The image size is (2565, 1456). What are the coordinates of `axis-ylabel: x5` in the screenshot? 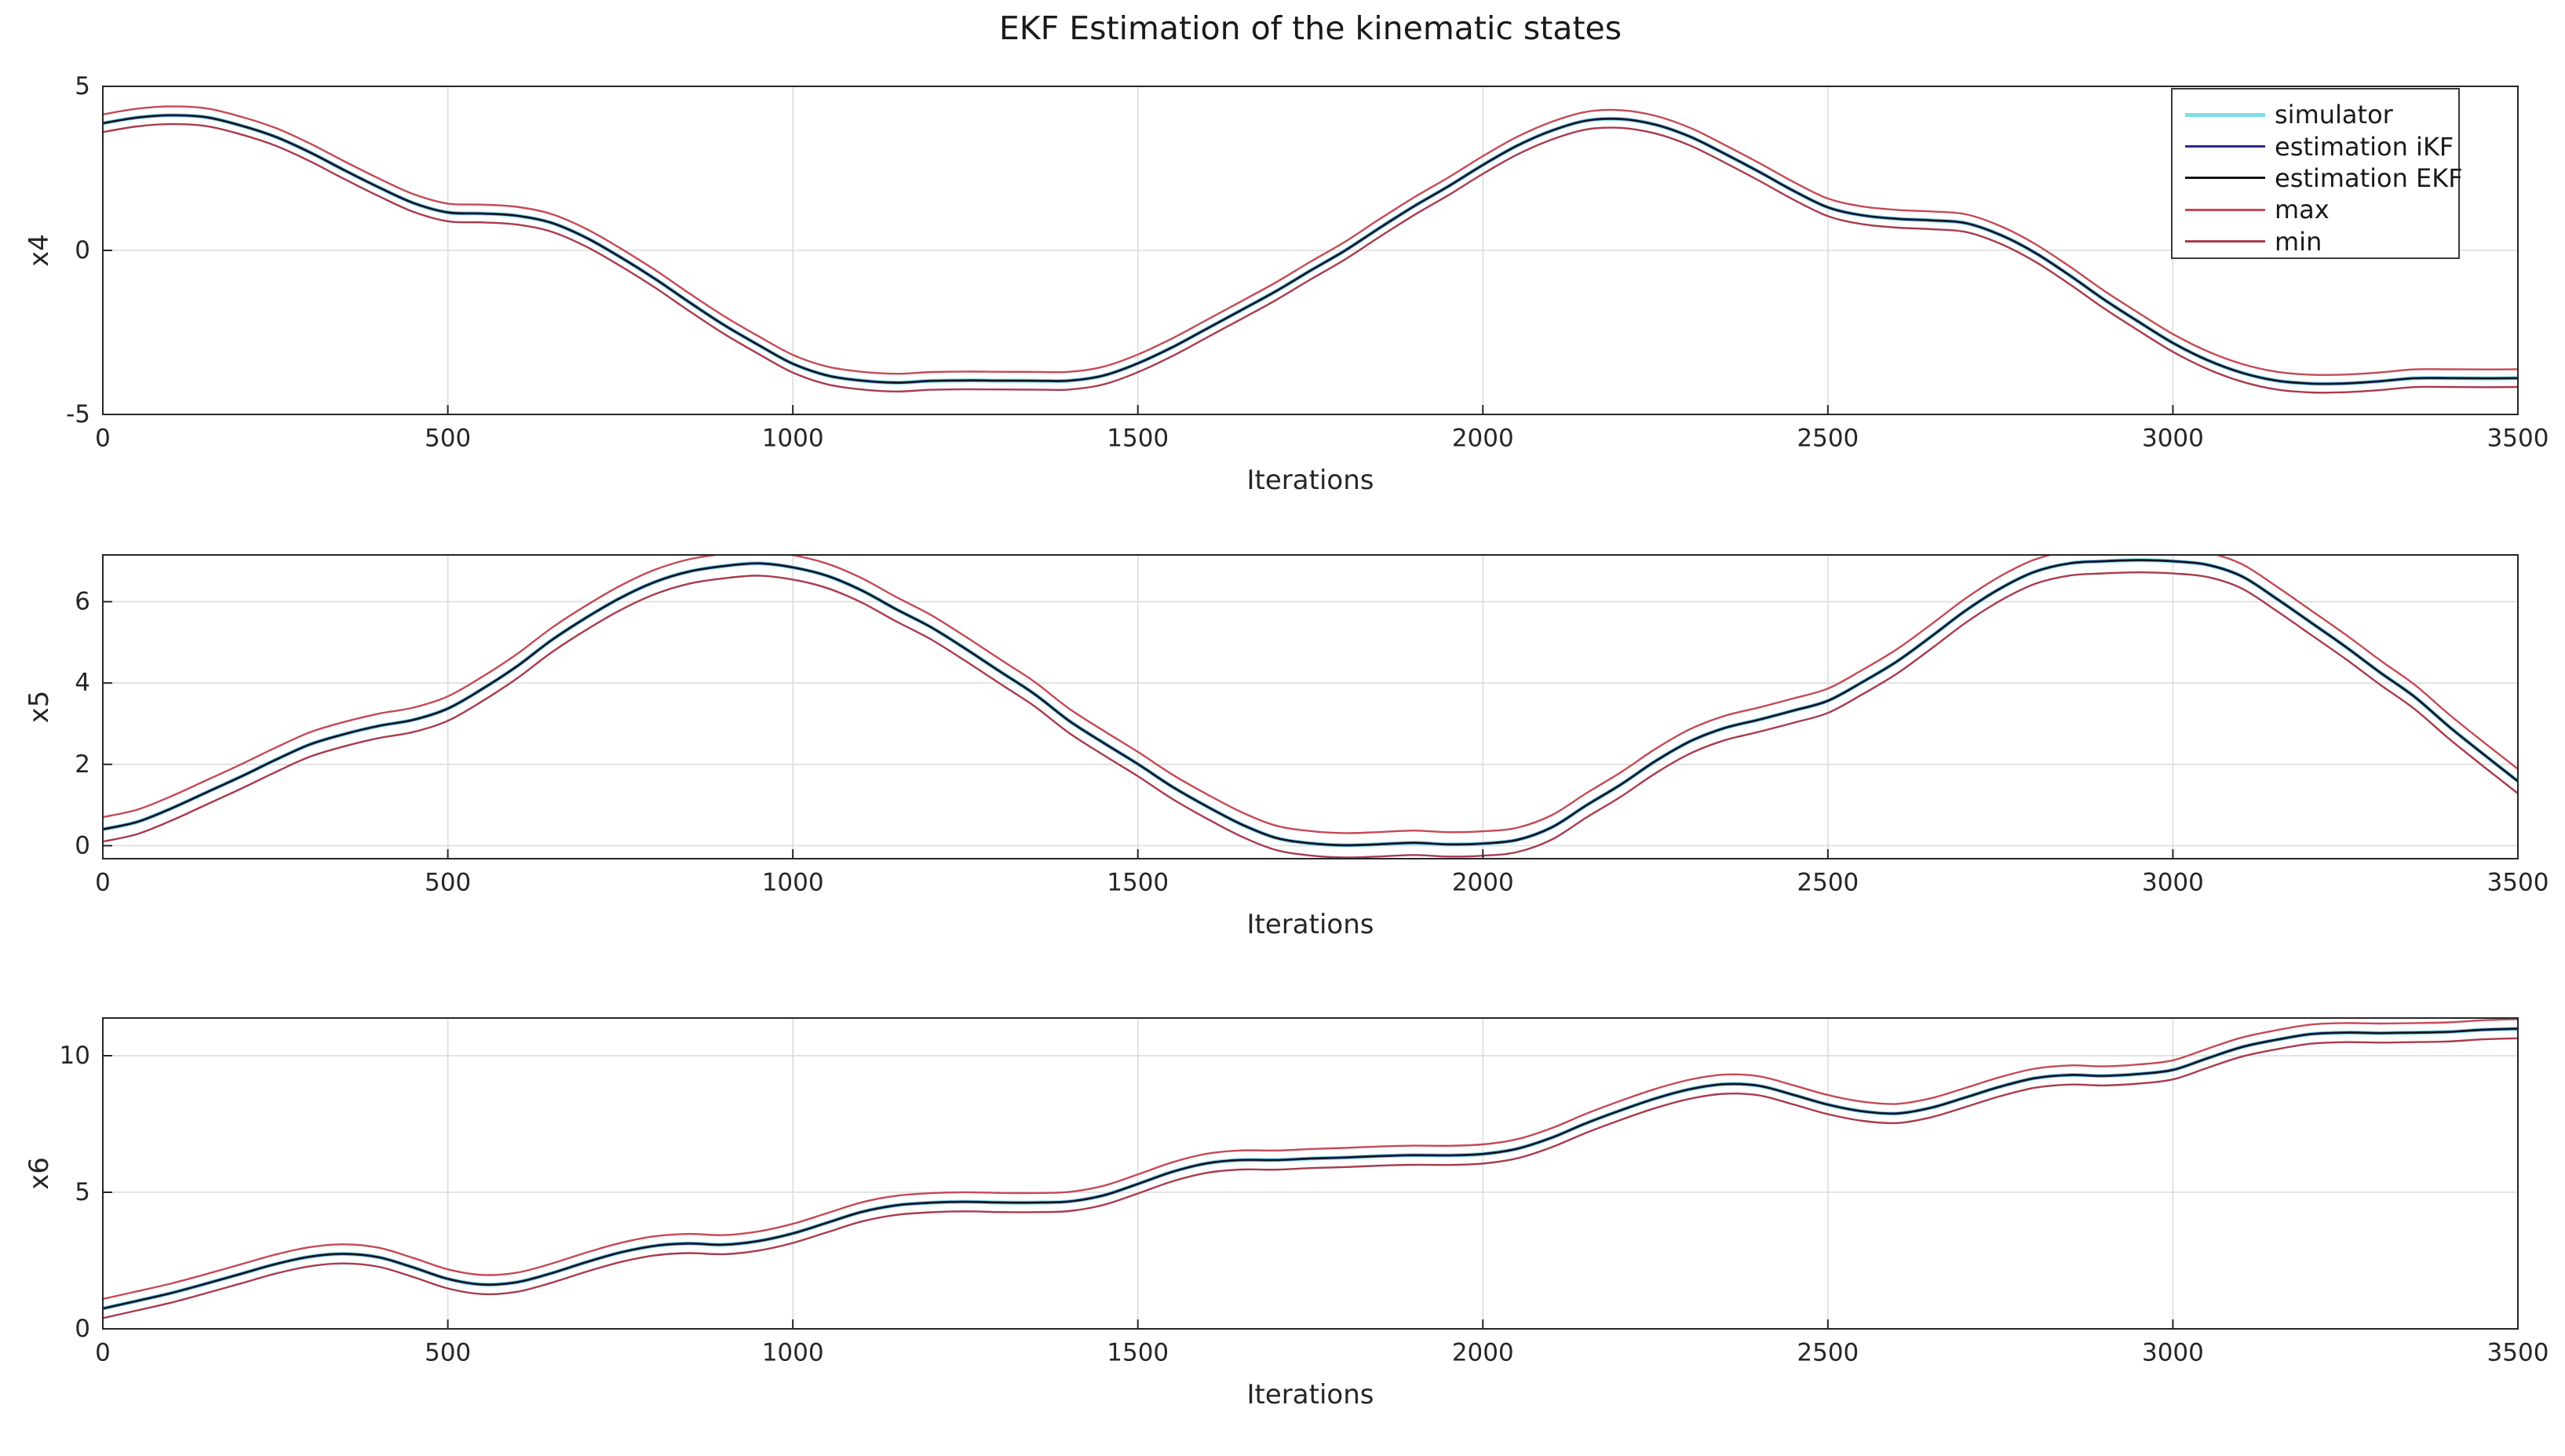 It's located at (39, 707).